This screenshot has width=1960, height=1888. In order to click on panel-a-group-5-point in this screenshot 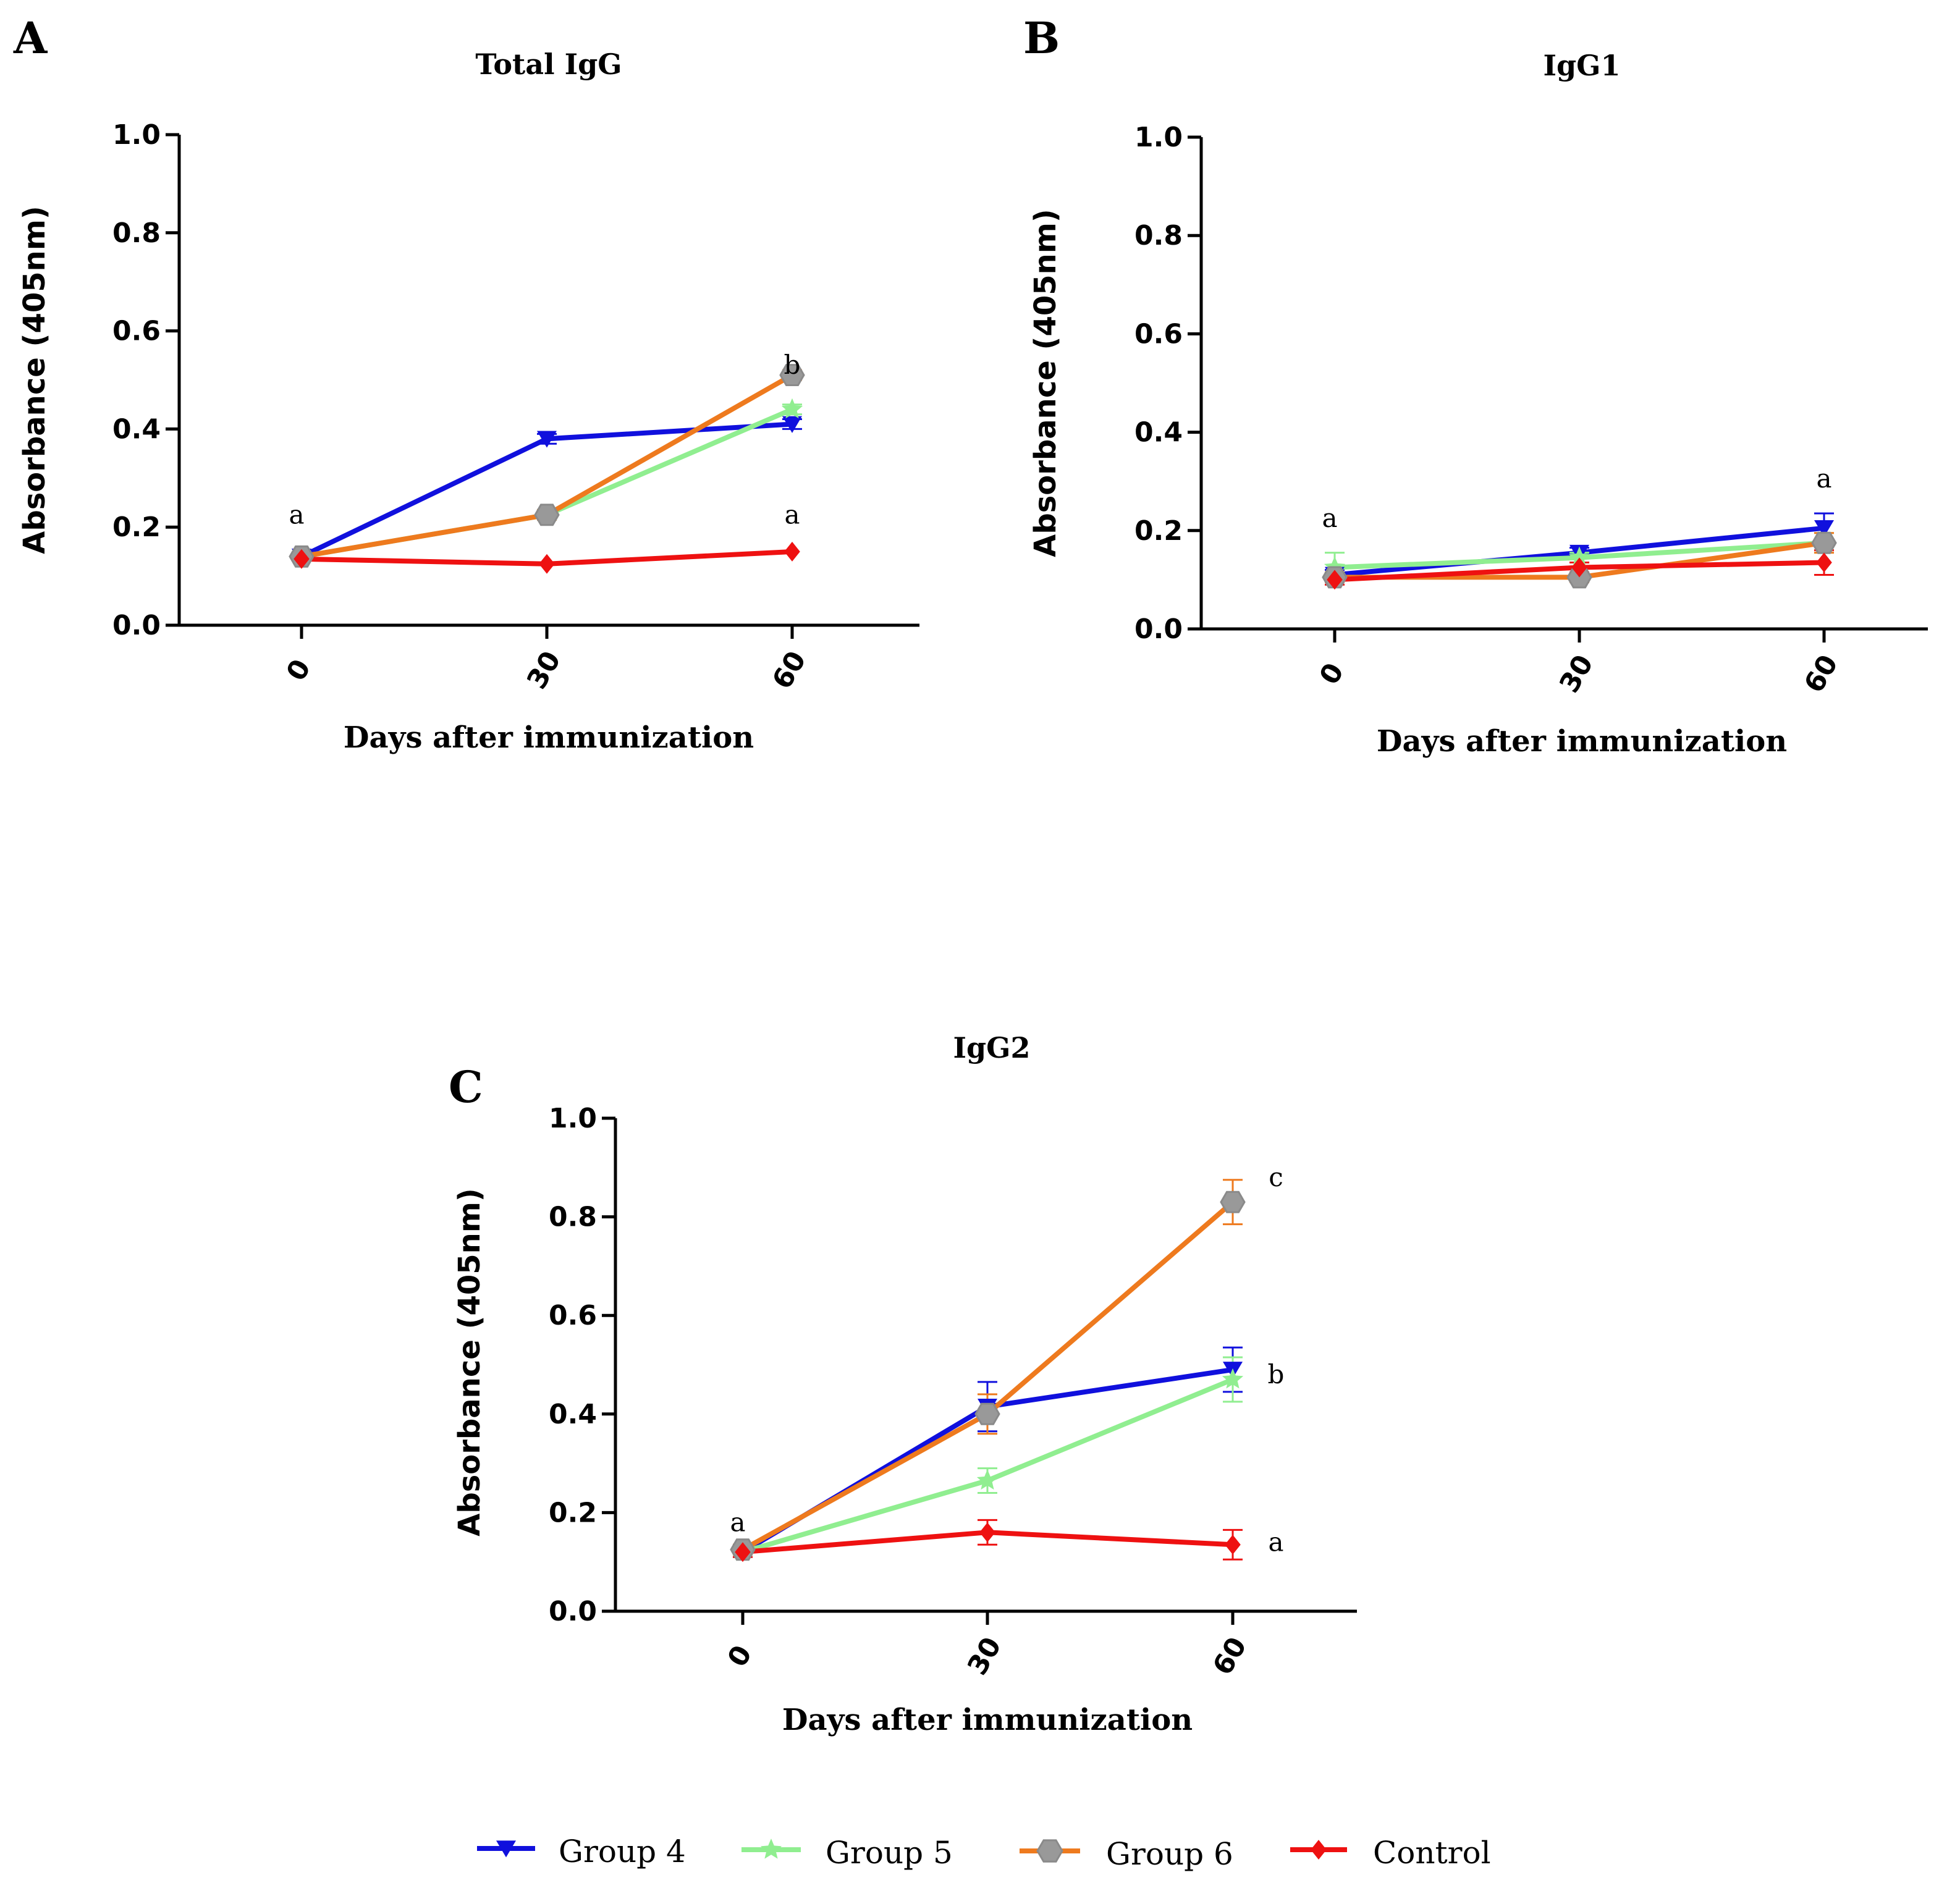, I will do `click(792, 408)`.